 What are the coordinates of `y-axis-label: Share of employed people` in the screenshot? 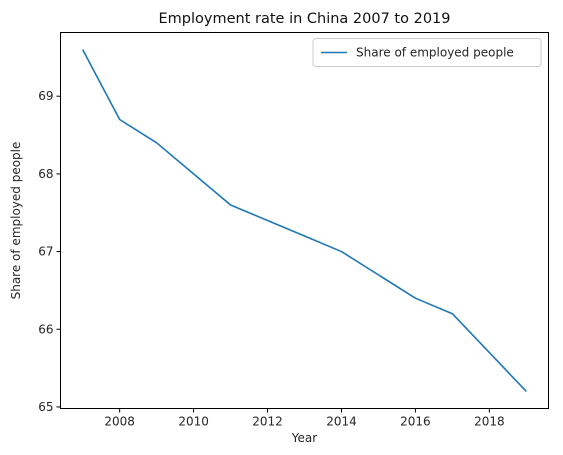 It's located at (16, 221).